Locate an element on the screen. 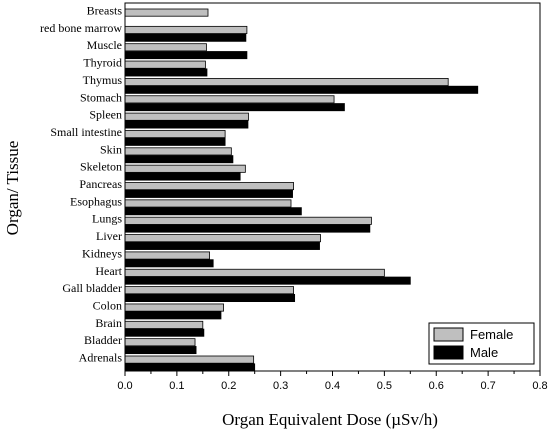 Image resolution: width=550 pixels, height=435 pixels. category-label-lungs: Lungs is located at coordinates (107, 219).